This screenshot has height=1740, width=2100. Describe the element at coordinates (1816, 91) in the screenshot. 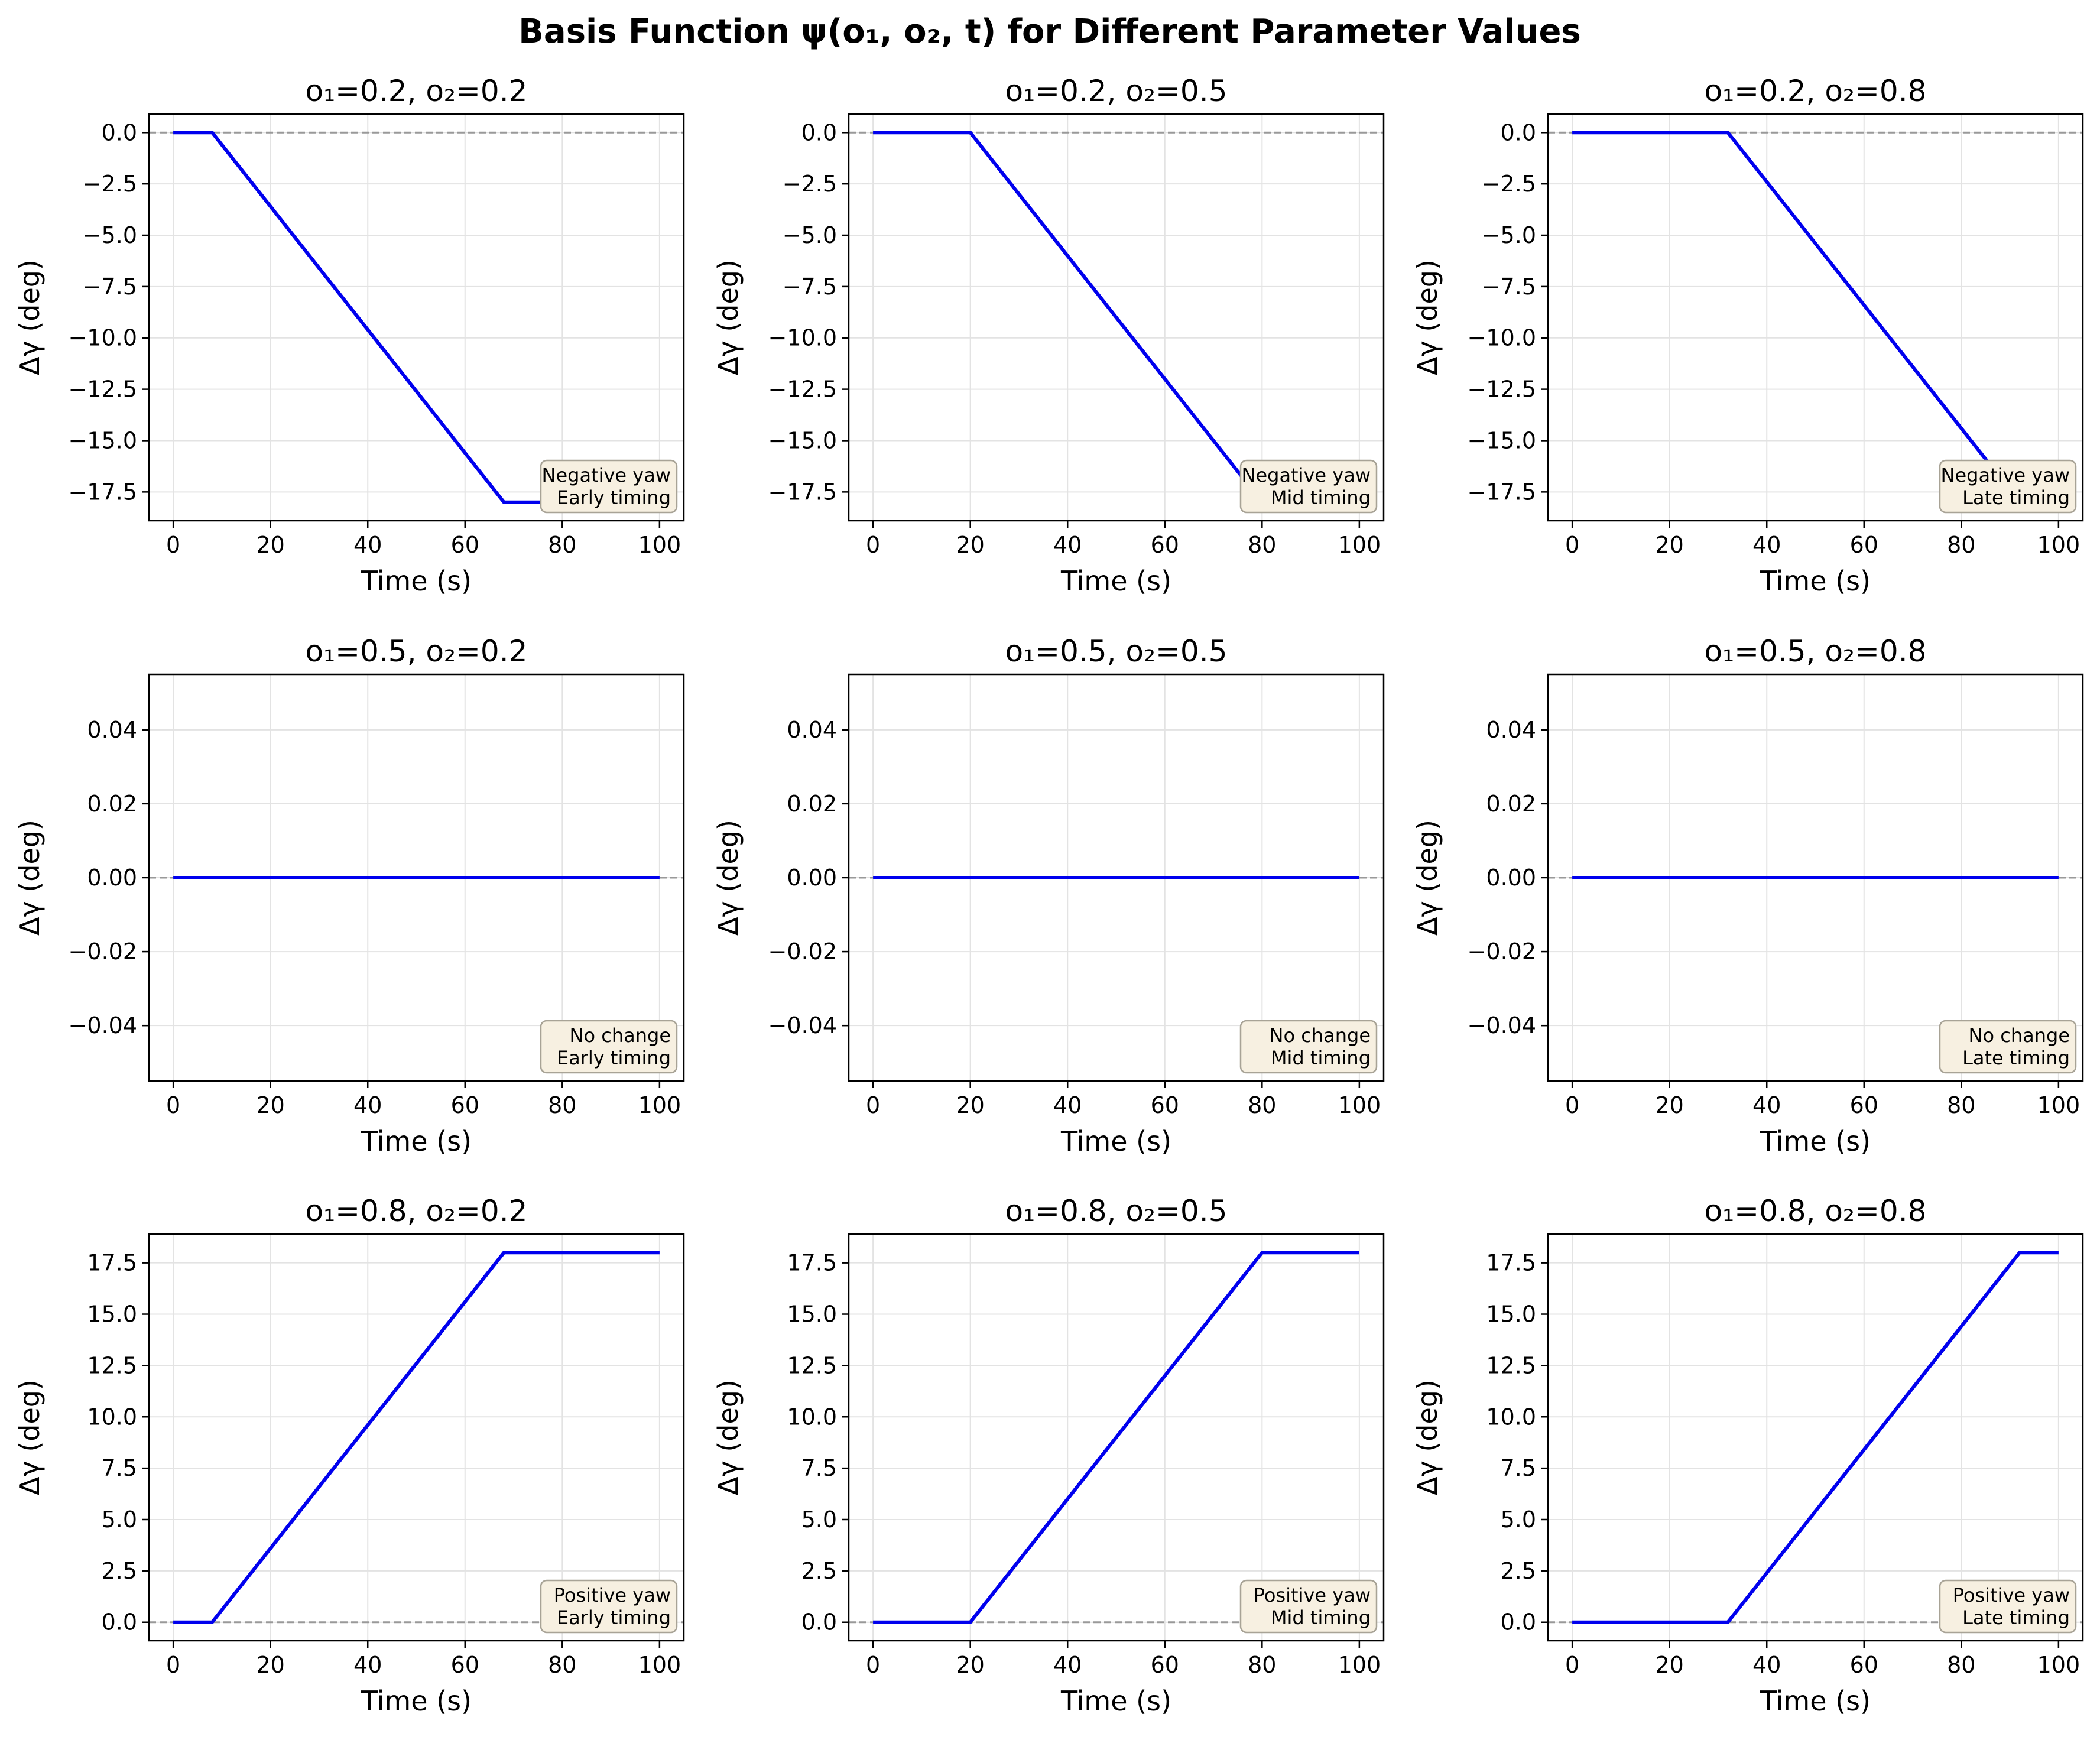

I see `subplot-title: o₁=0.2, o₂=0.8` at that location.